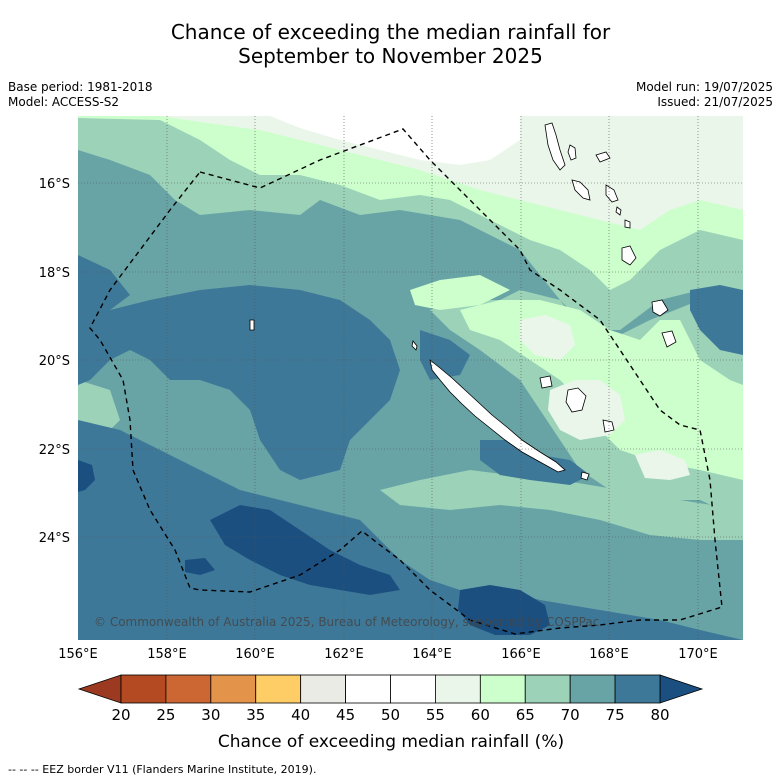 This screenshot has width=781, height=781. Describe the element at coordinates (167, 654) in the screenshot. I see `lon-label: 158°E` at that location.